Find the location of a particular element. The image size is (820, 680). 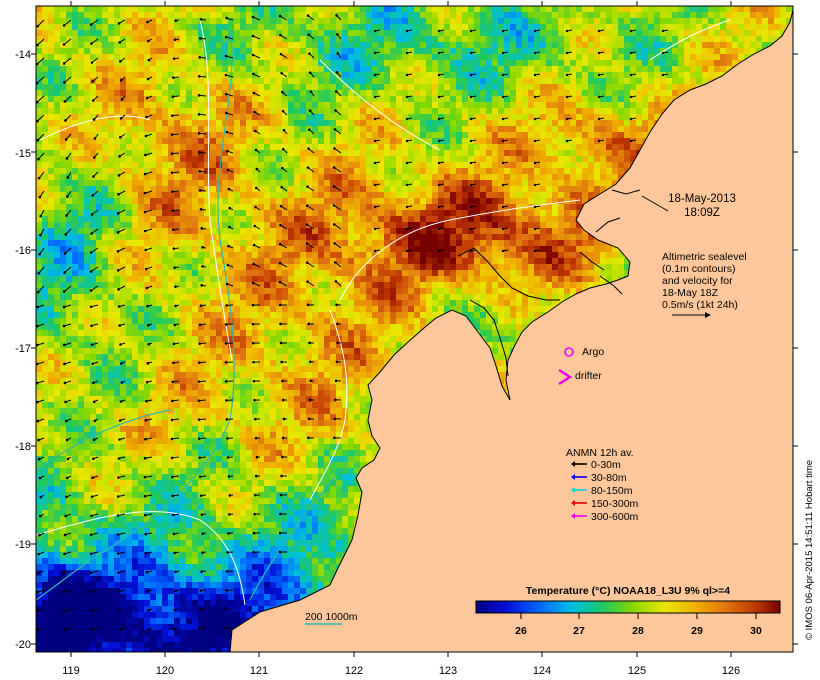

lon-tick-label: 121 is located at coordinates (259, 671).